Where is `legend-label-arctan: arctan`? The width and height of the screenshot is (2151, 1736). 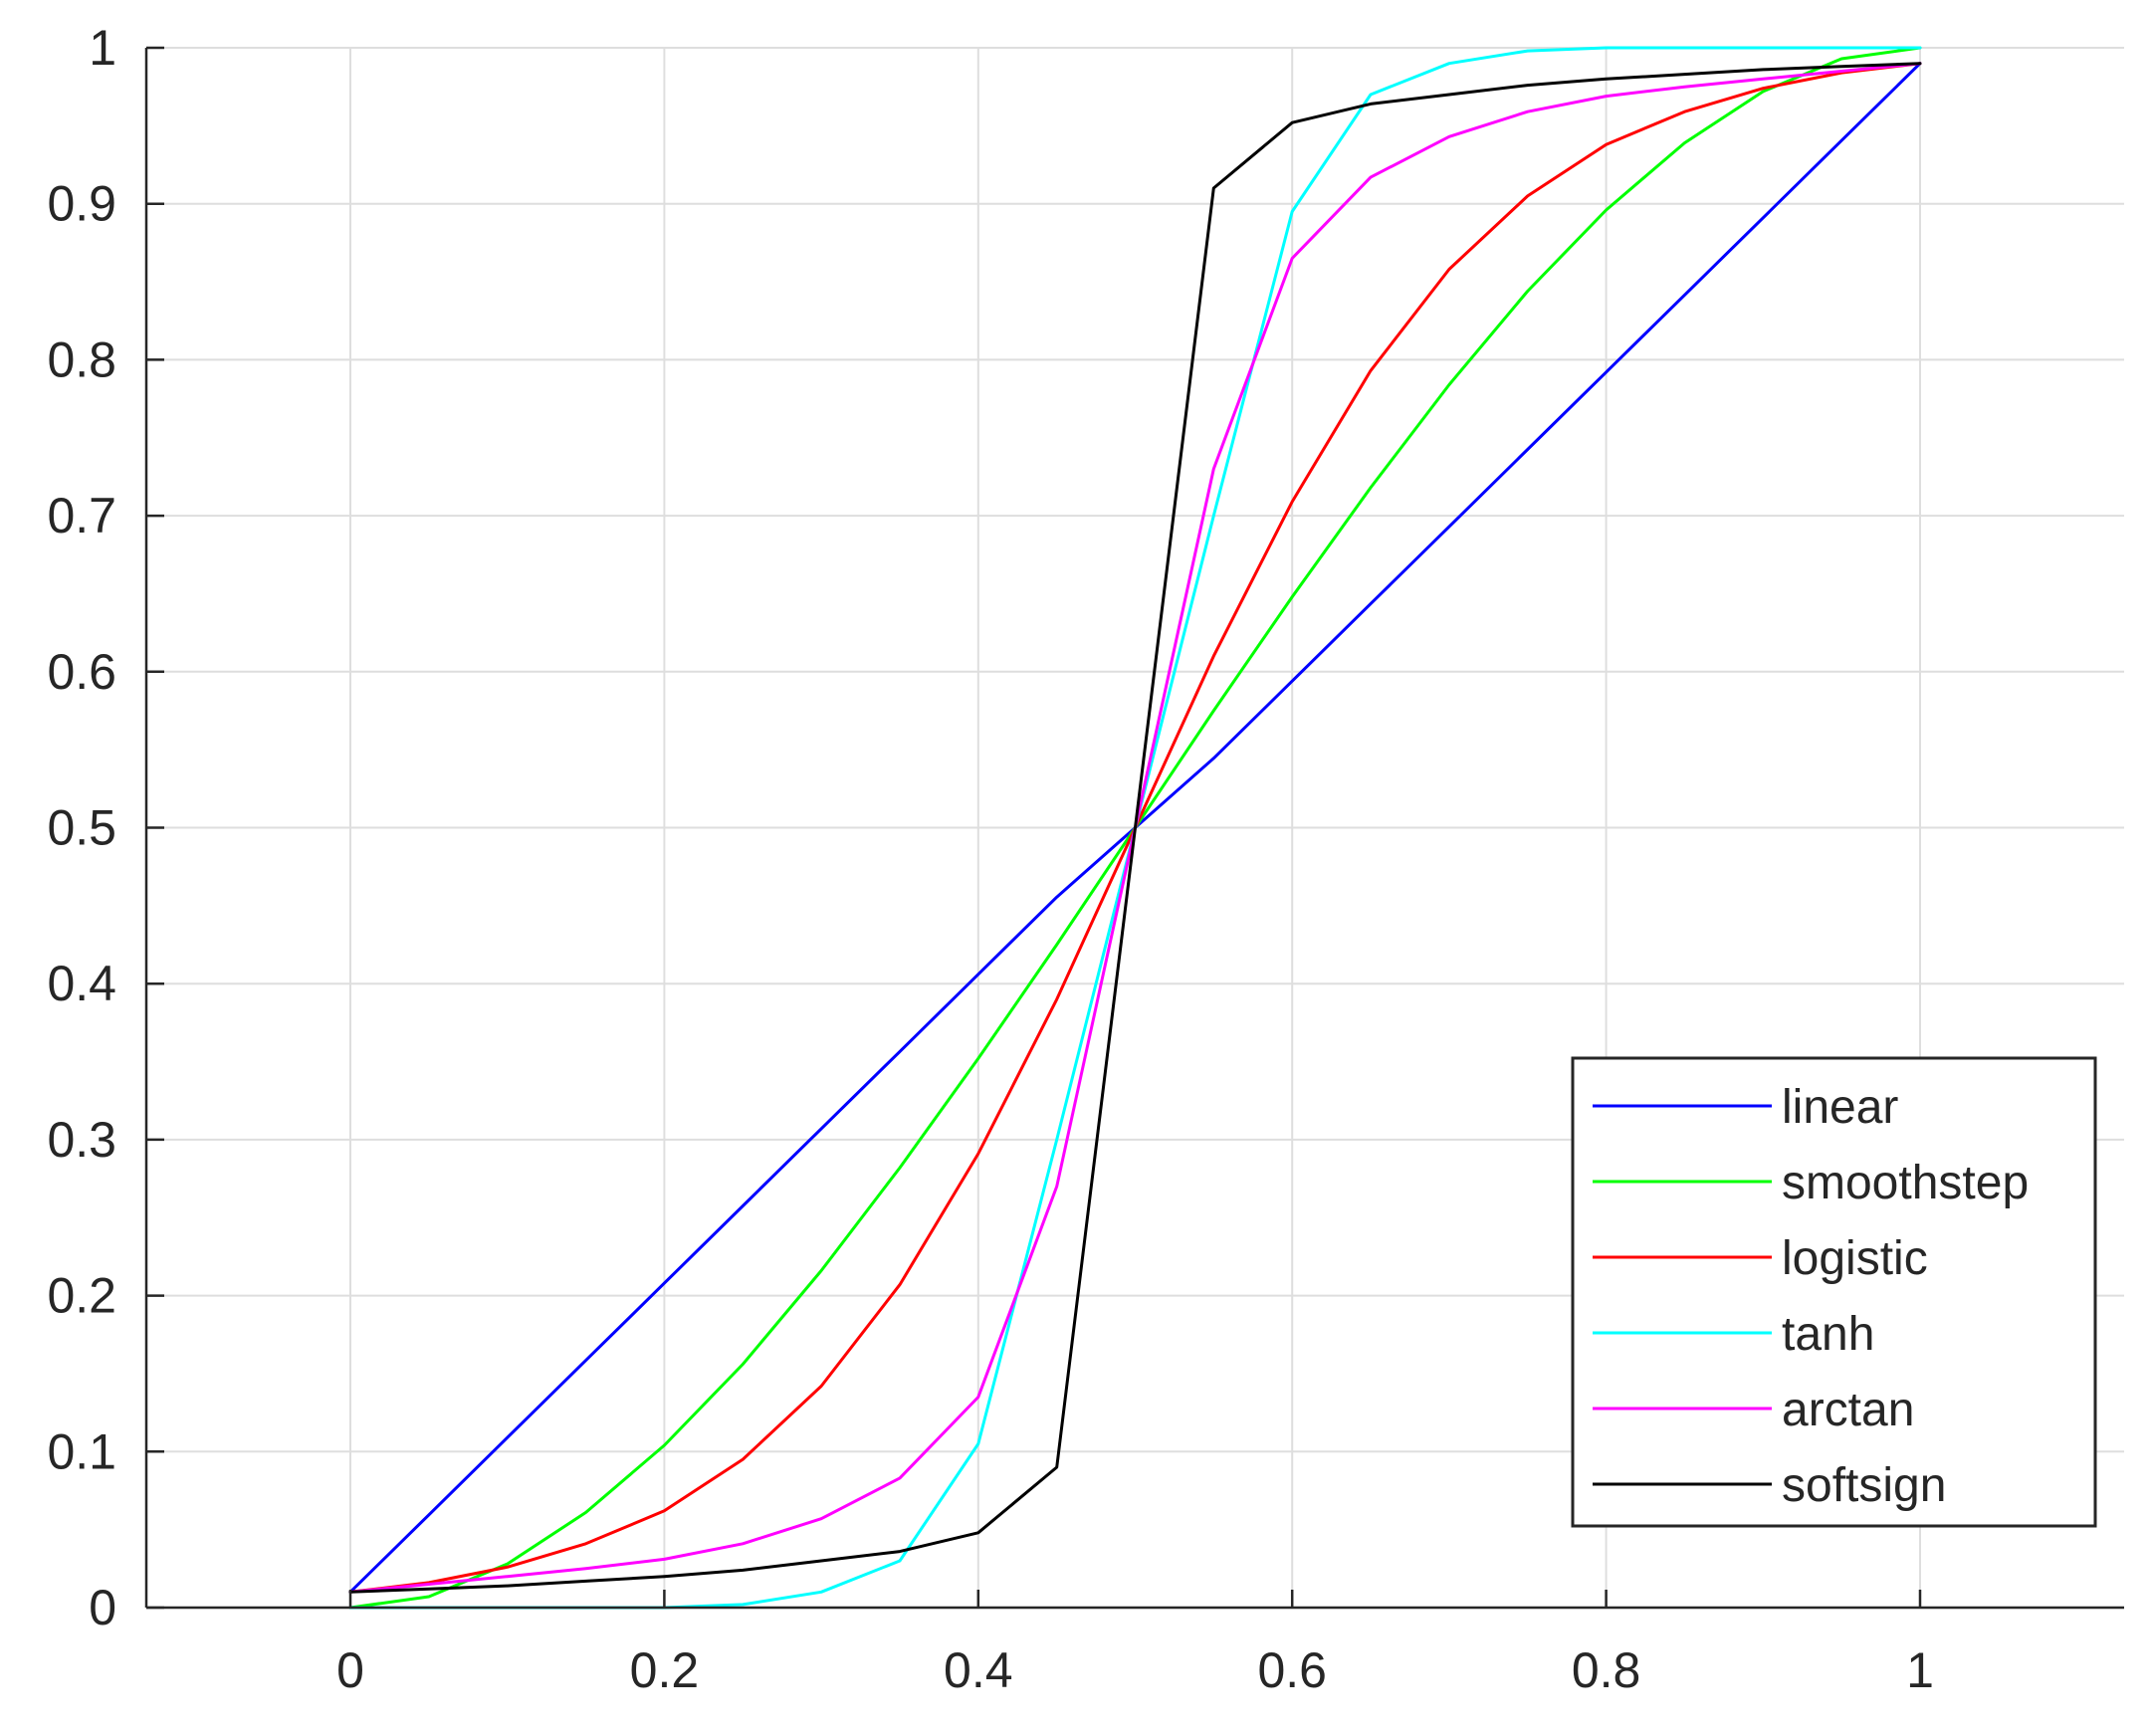 legend-label-arctan: arctan is located at coordinates (1848, 1410).